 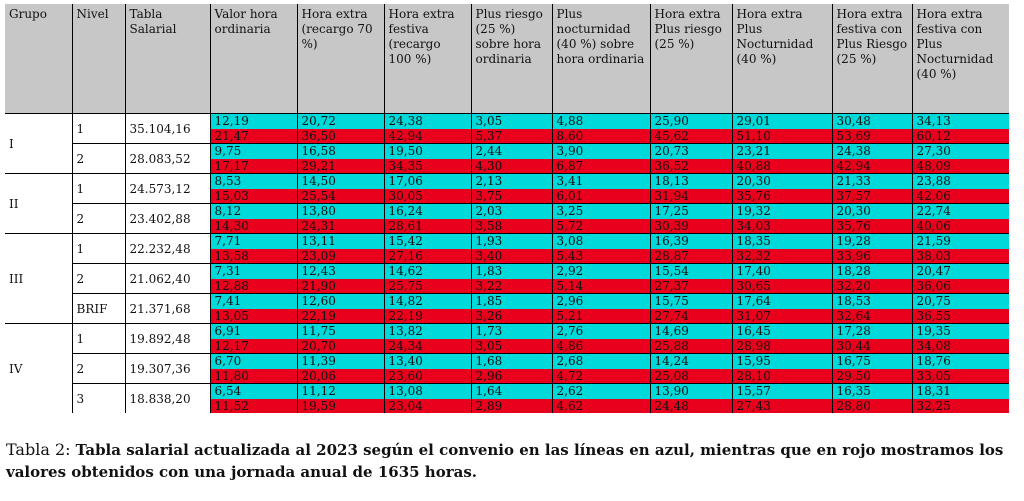 I want to click on value-cell: 32,32, so click(x=782, y=256).